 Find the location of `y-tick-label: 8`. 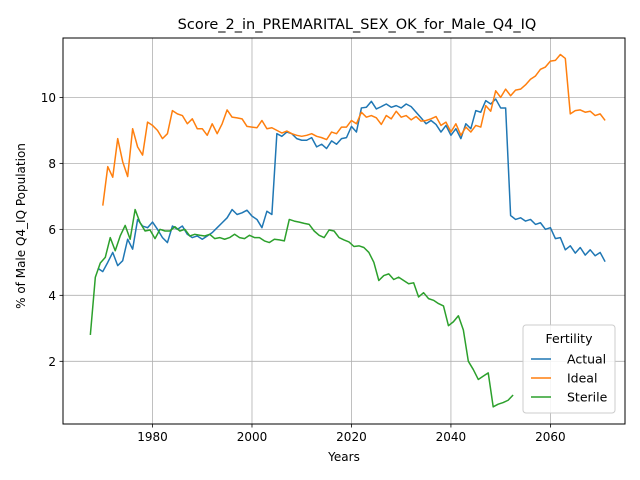

y-tick-label: 8 is located at coordinates (52, 164).